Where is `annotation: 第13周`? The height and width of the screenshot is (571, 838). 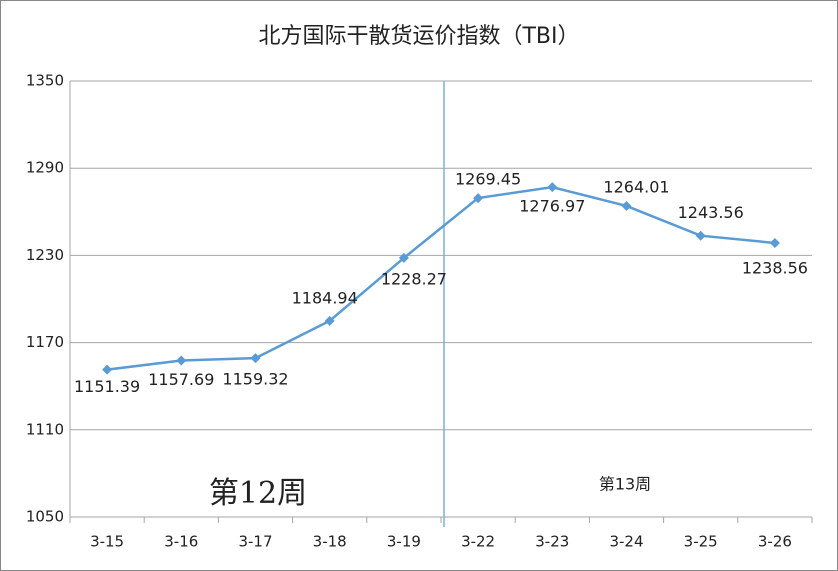 annotation: 第13周 is located at coordinates (625, 484).